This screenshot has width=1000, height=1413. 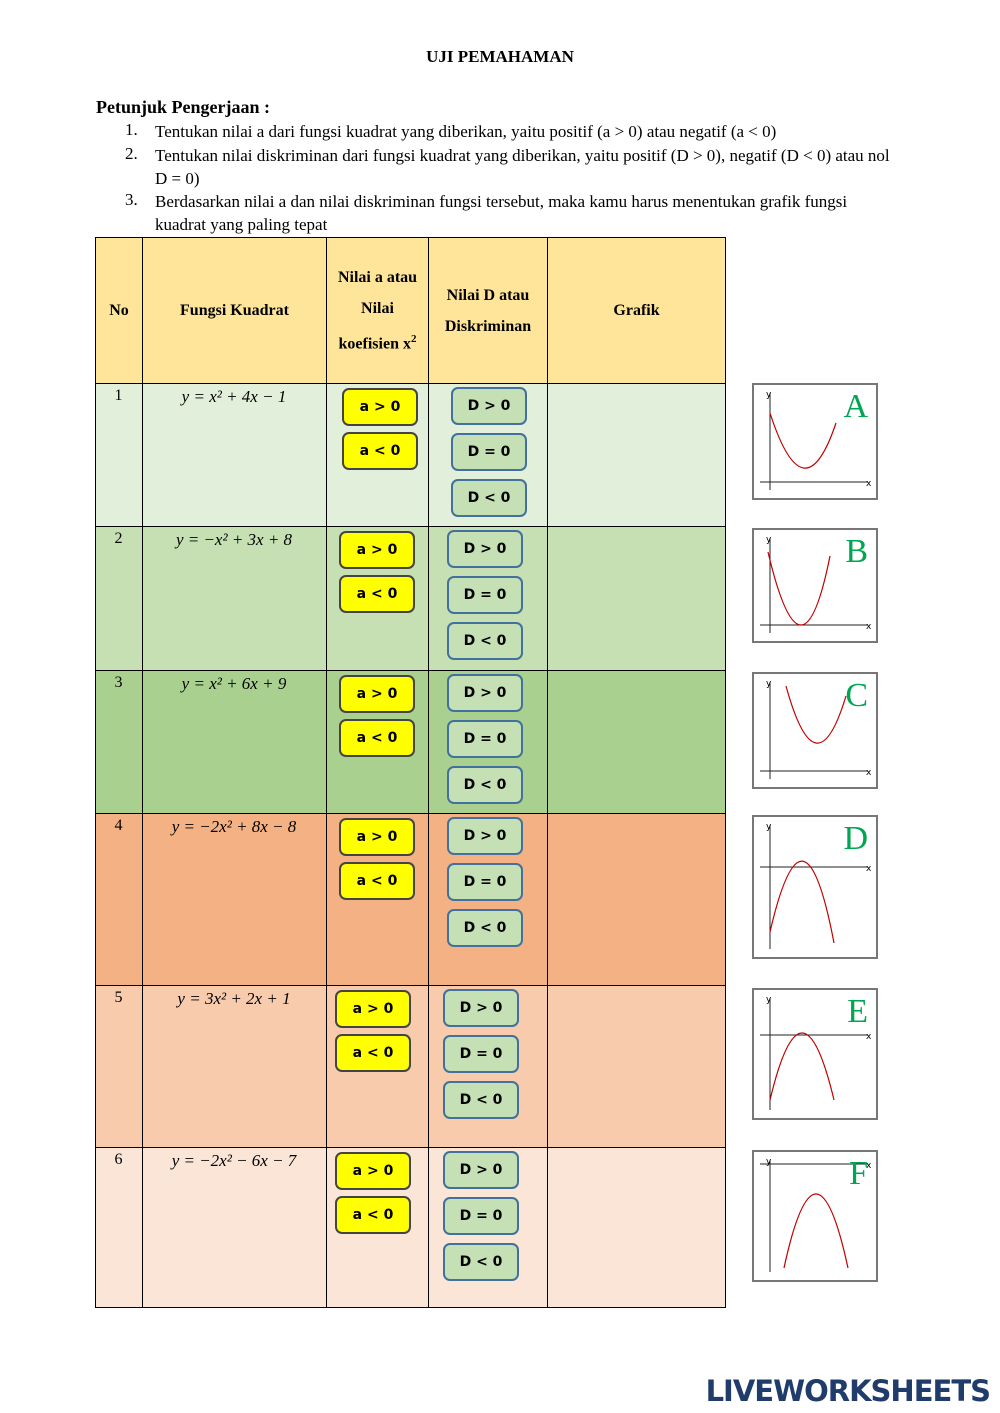 I want to click on row-number: 3, so click(x=118, y=682).